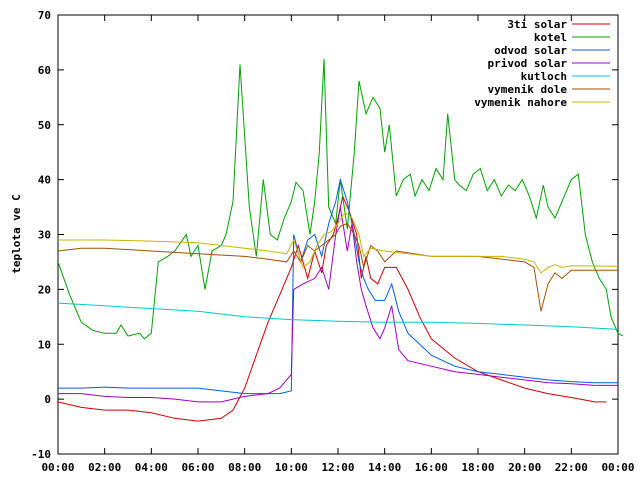 Image resolution: width=640 pixels, height=480 pixels. What do you see at coordinates (530, 50) in the screenshot?
I see `legend-label: odvod solar` at bounding box center [530, 50].